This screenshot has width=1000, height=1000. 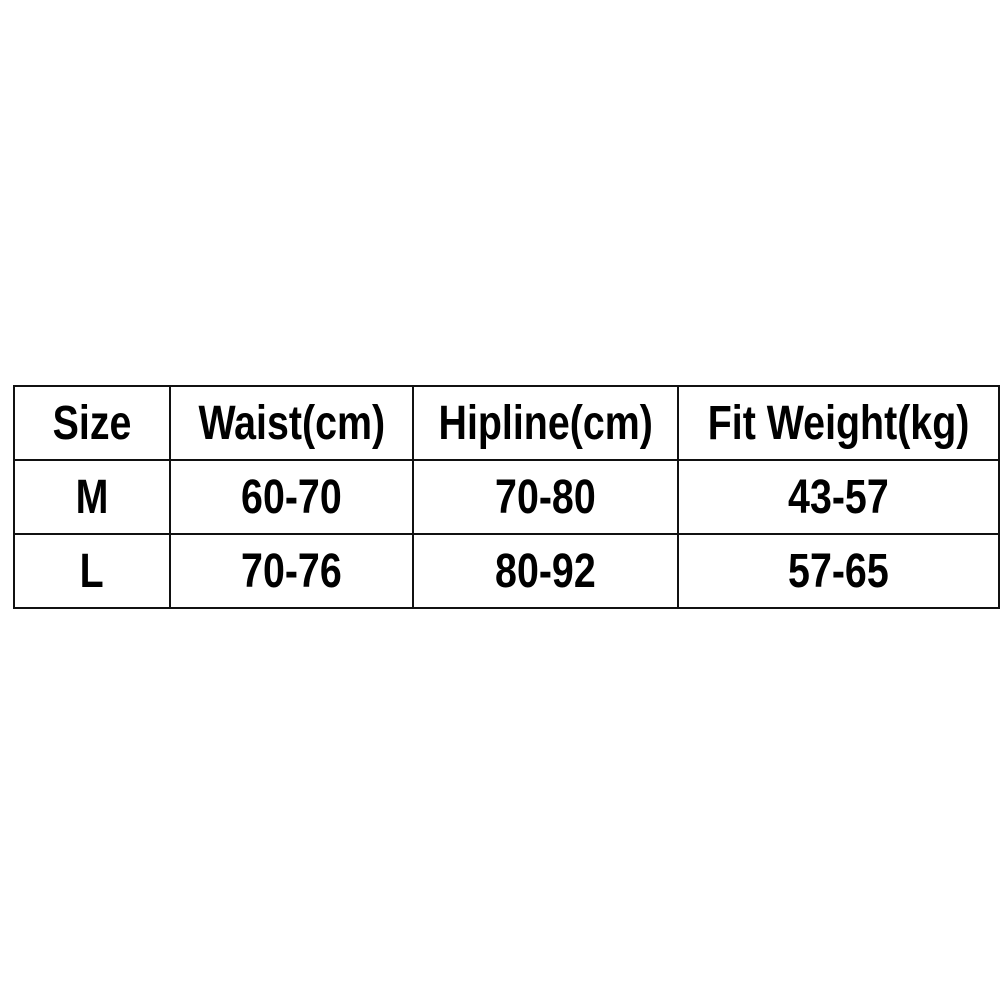 I want to click on table-cell: M, so click(x=92, y=497).